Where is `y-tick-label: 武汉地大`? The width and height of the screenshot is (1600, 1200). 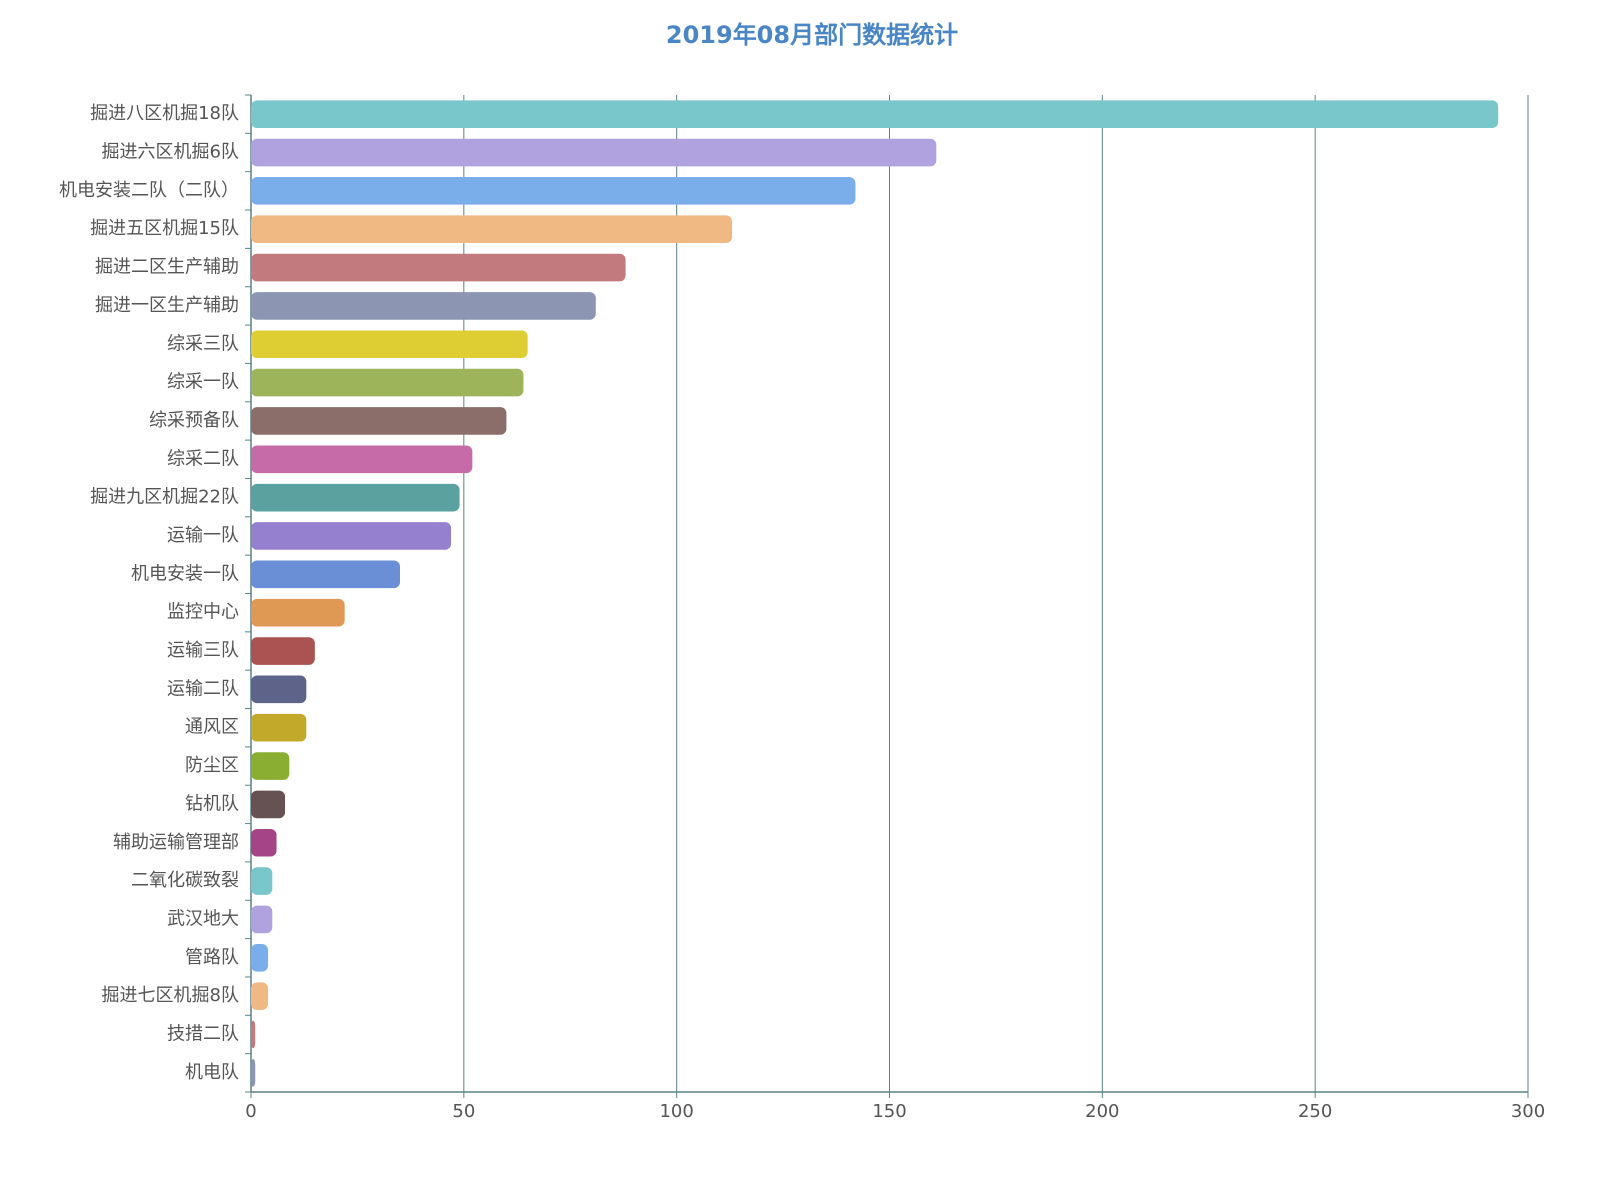 y-tick-label: 武汉地大 is located at coordinates (203, 918).